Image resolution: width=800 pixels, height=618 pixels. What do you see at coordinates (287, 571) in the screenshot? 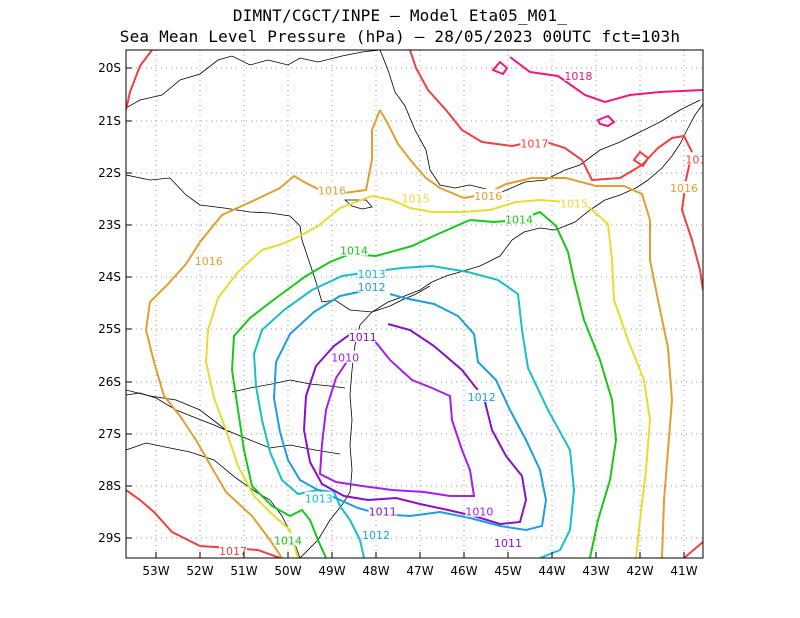
I see `lon-label: 50W` at bounding box center [287, 571].